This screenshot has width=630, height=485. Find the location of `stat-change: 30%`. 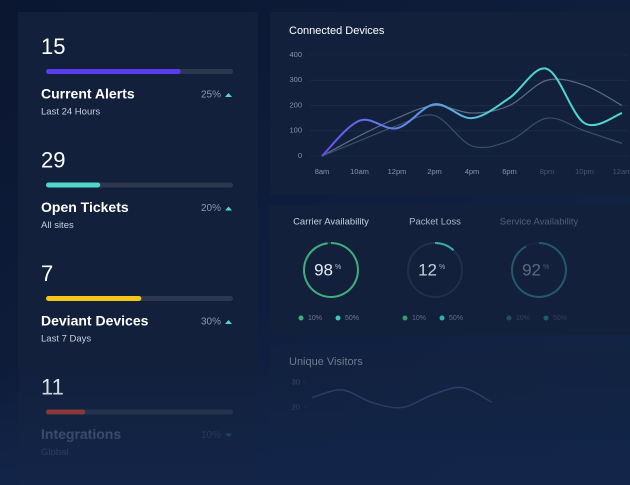

stat-change: 30% is located at coordinates (211, 322).